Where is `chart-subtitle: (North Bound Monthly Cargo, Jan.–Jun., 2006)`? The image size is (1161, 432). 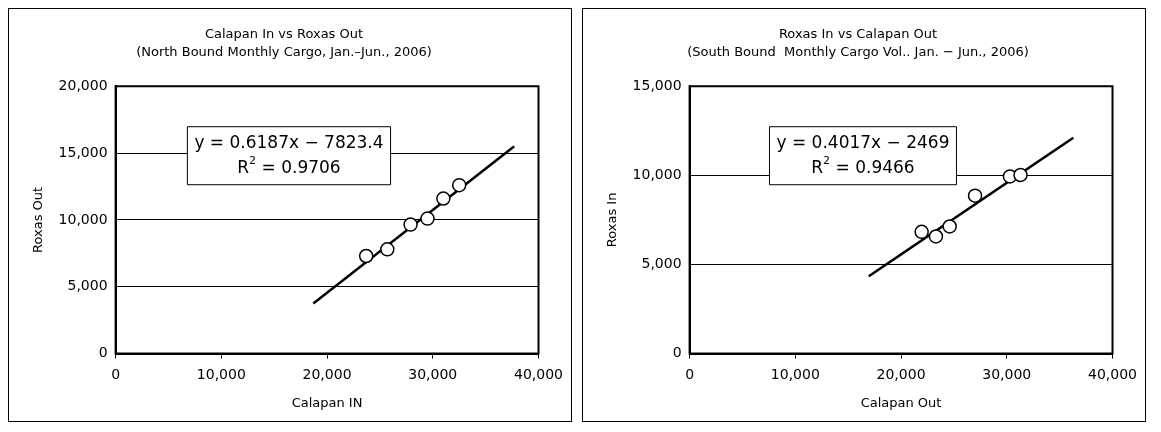
chart-subtitle: (North Bound Monthly Cargo, Jan.–Jun., 2006) is located at coordinates (284, 51).